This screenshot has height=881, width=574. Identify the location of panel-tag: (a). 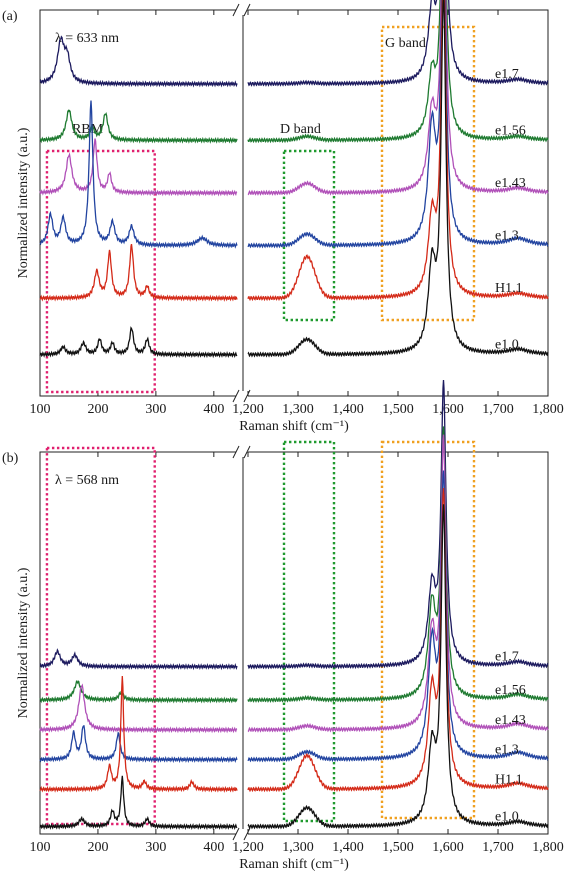
(10, 16).